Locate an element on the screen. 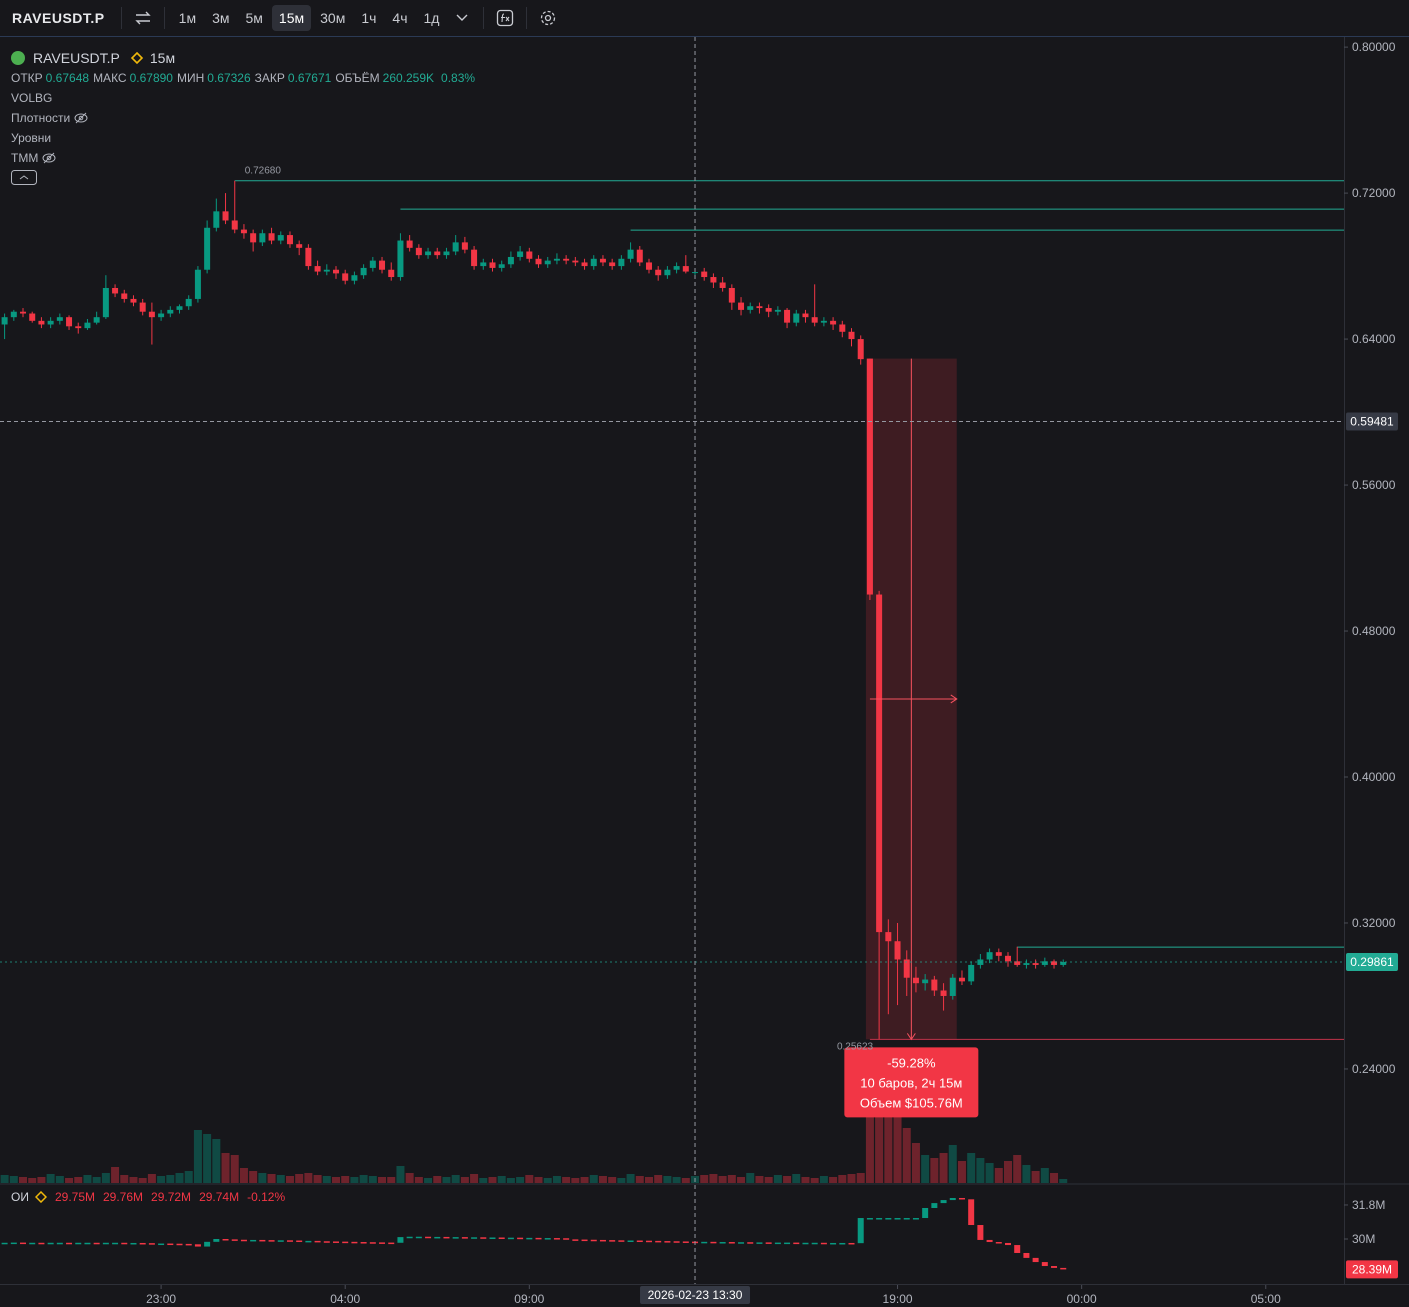 This screenshot has width=1409, height=1307. symbol-button: RAVEUSDT.P is located at coordinates (58, 18).